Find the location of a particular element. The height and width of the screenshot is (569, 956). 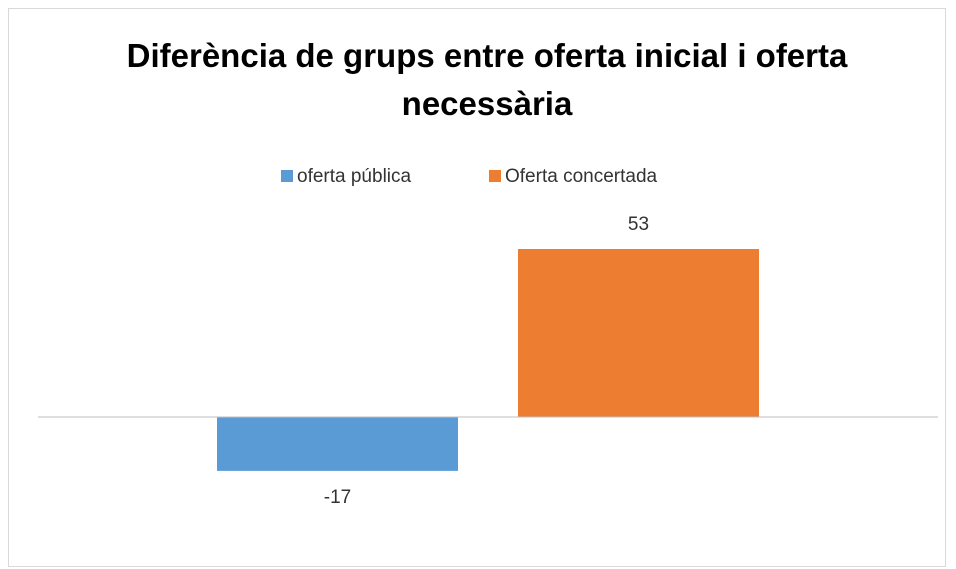

legend-label: Oferta concertada is located at coordinates (581, 176).